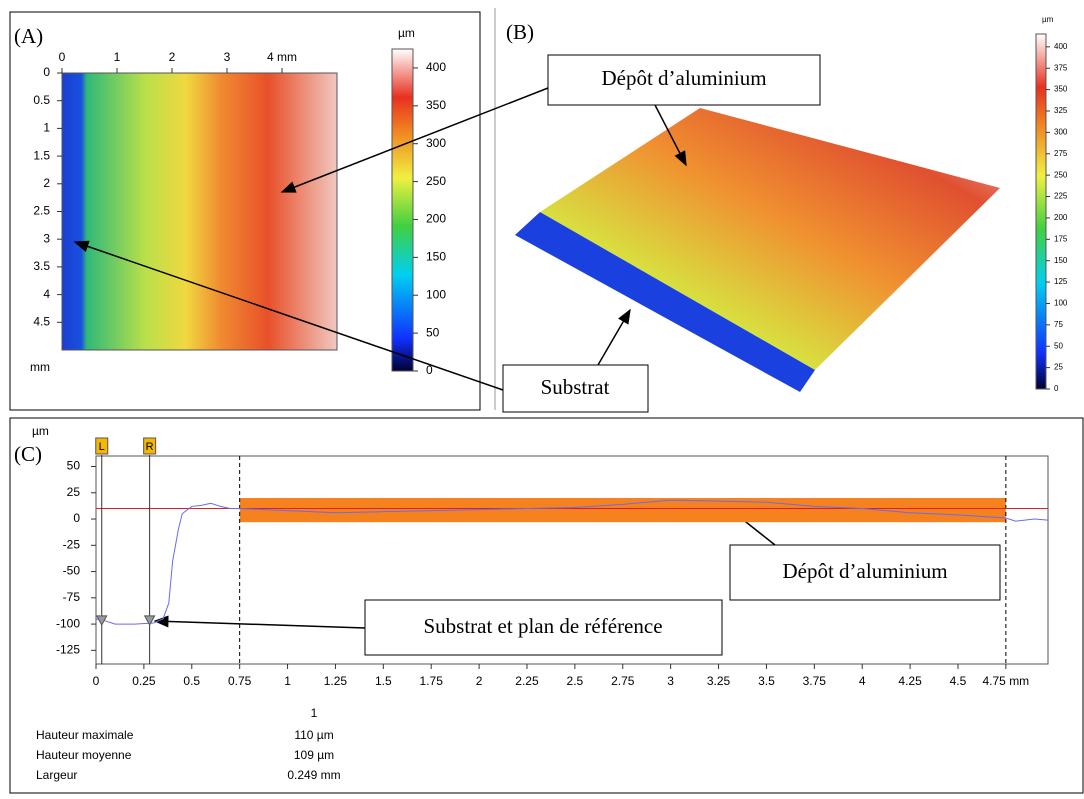 This screenshot has height=799, width=1084. What do you see at coordinates (313, 775) in the screenshot?
I see `row-value: 0.249 mm` at bounding box center [313, 775].